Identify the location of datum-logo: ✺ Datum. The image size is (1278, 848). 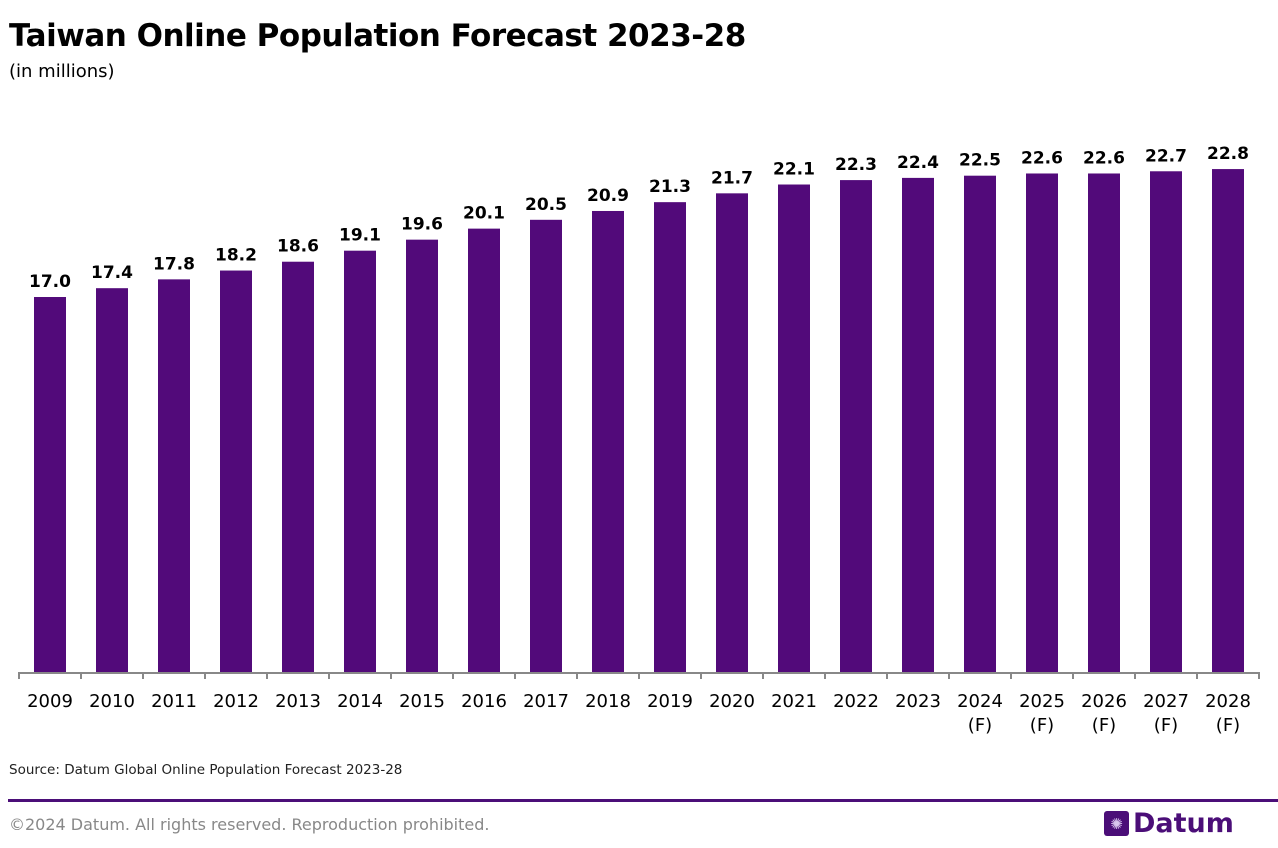
(1169, 823).